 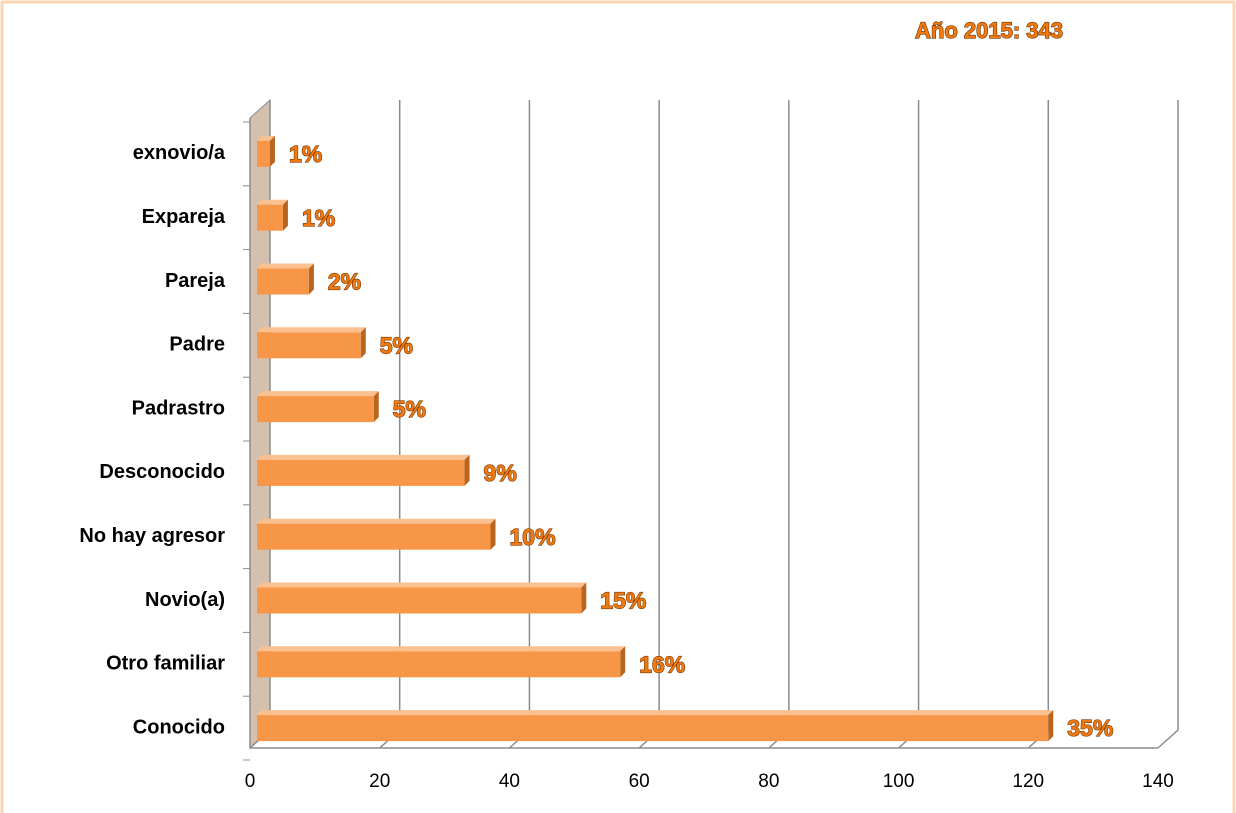 I want to click on chart-title: Año 2015: 343, so click(x=989, y=30).